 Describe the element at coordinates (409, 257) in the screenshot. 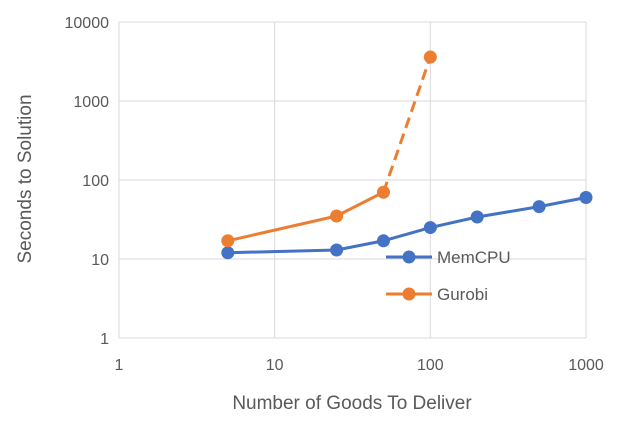

I see `legend-marker-memcpu` at that location.